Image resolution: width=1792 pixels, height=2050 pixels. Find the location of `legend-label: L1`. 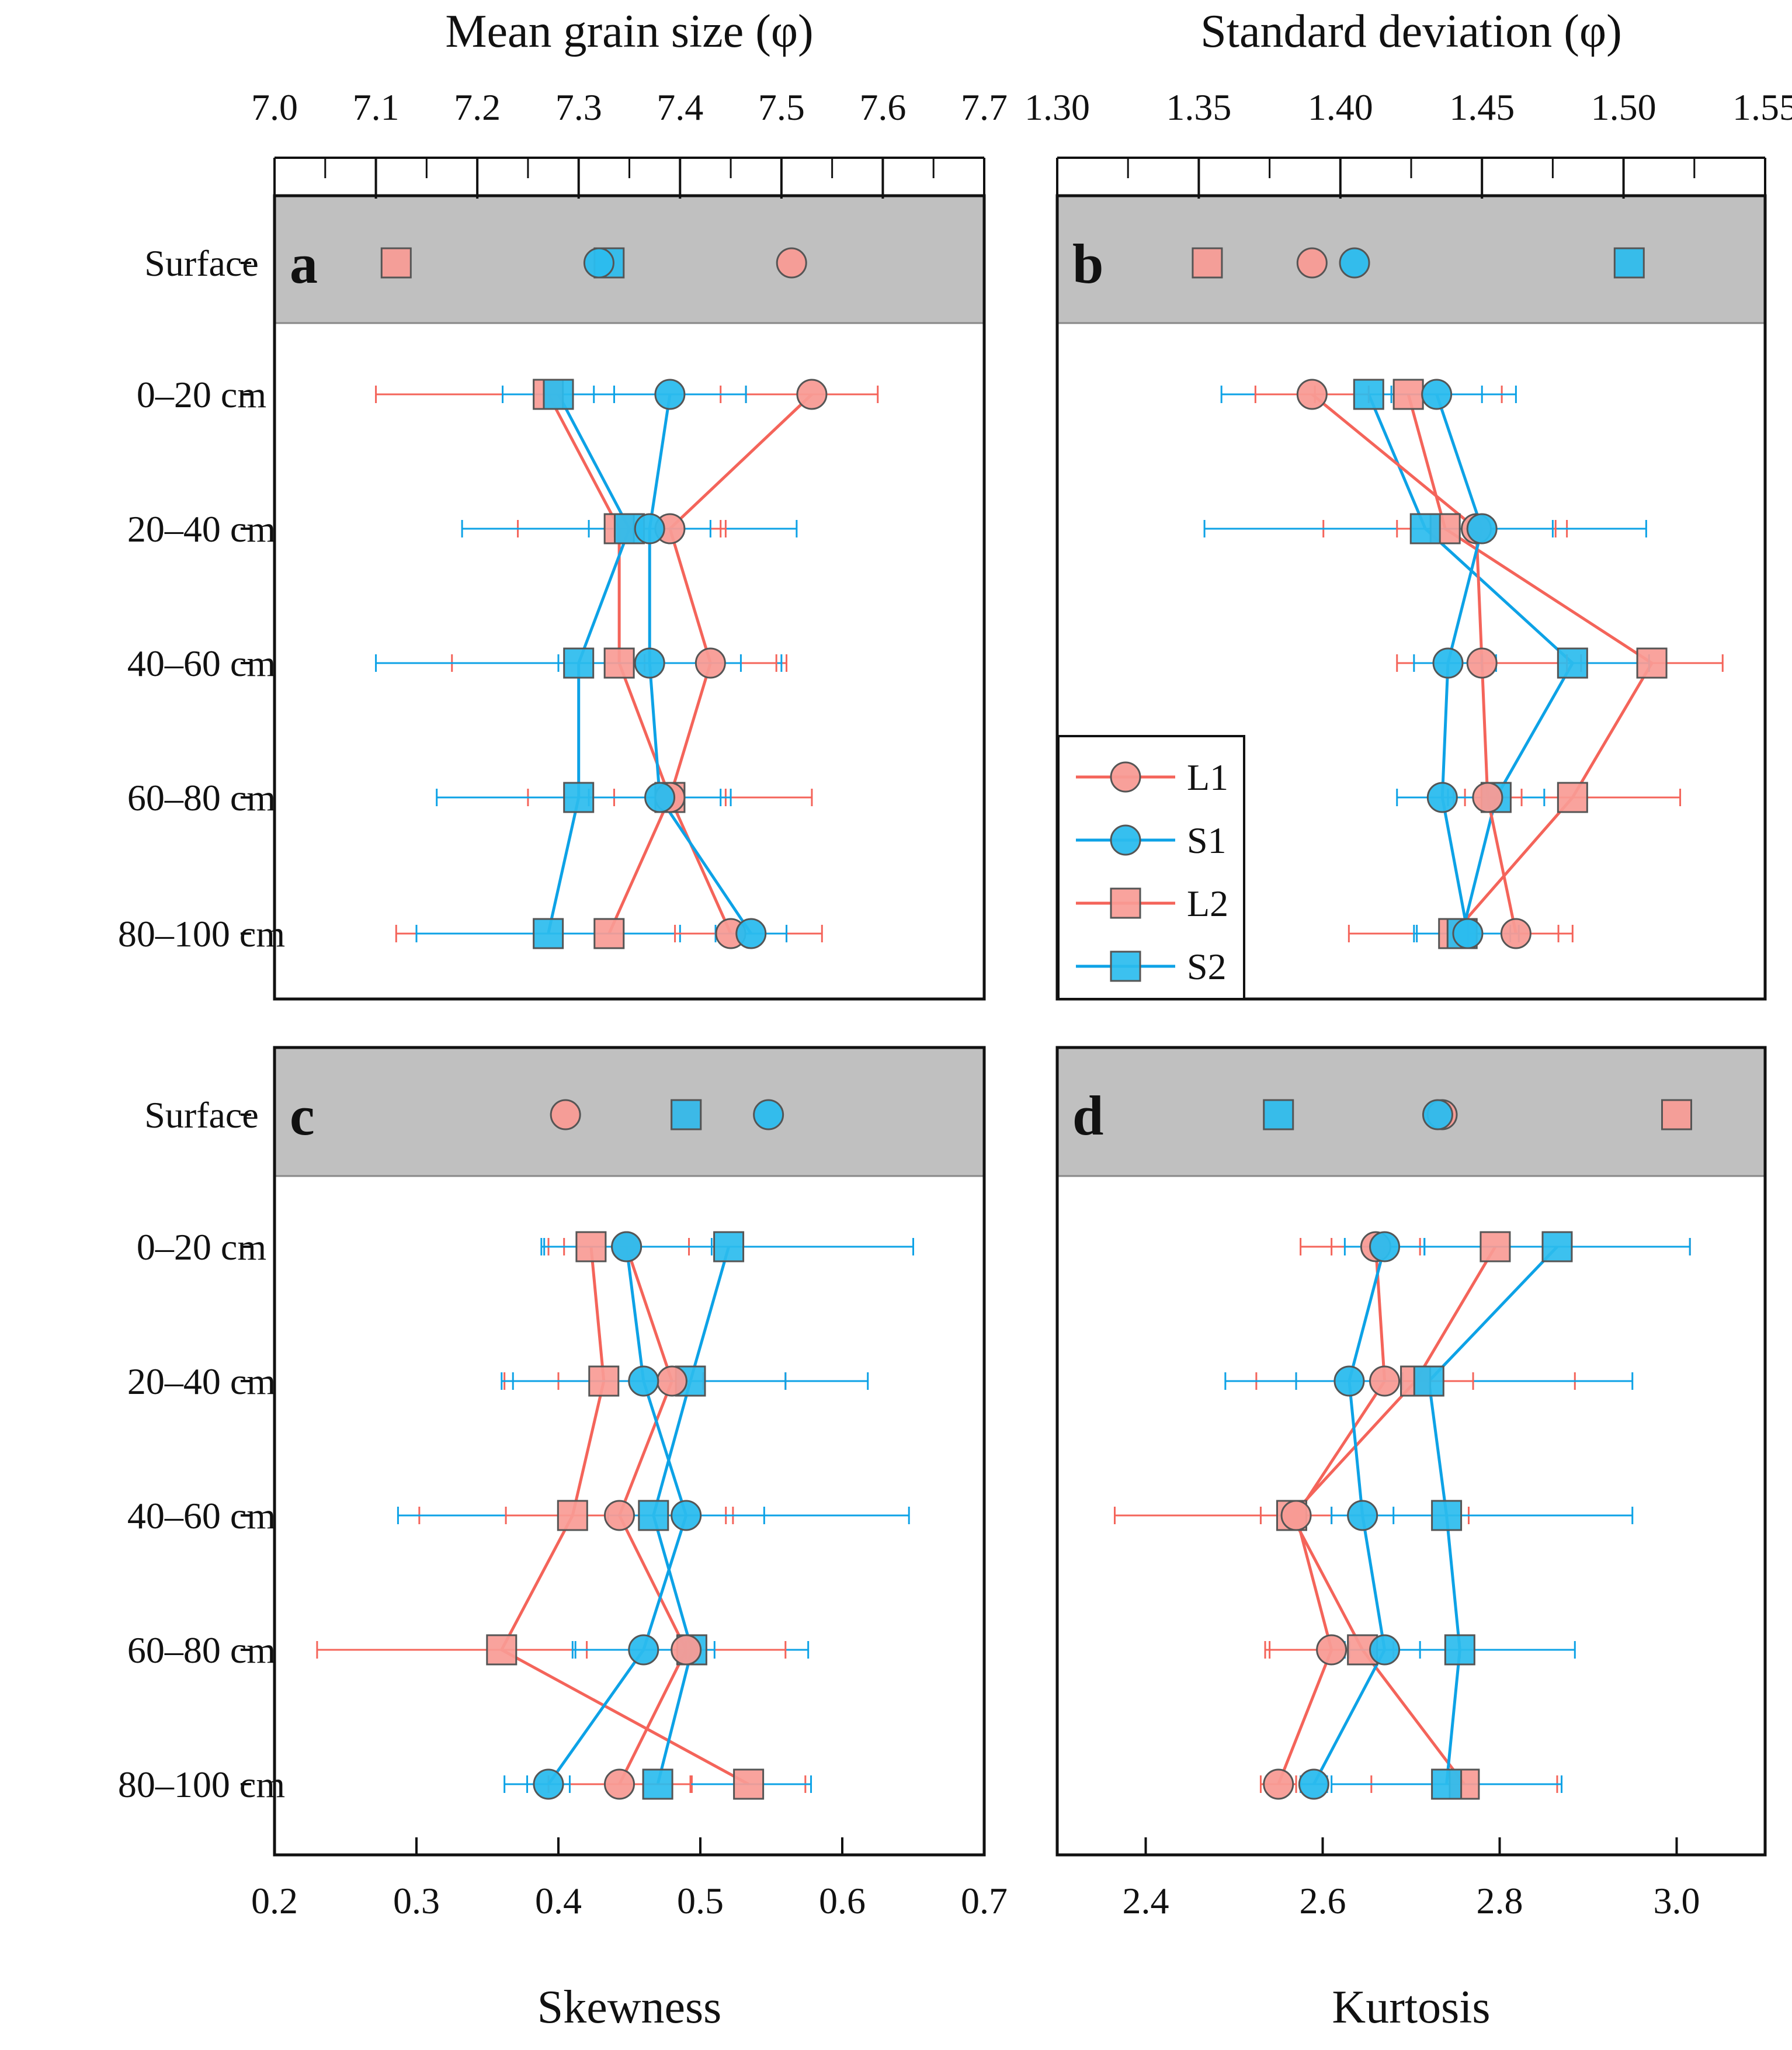

legend-label: L1 is located at coordinates (1207, 777).